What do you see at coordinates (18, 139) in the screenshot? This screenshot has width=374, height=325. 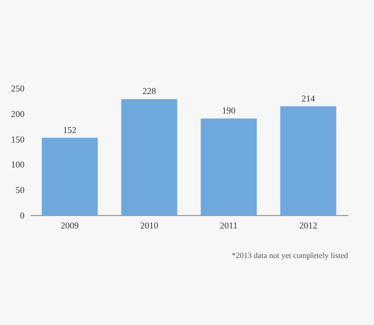 I see `y-tick-label: 150` at bounding box center [18, 139].